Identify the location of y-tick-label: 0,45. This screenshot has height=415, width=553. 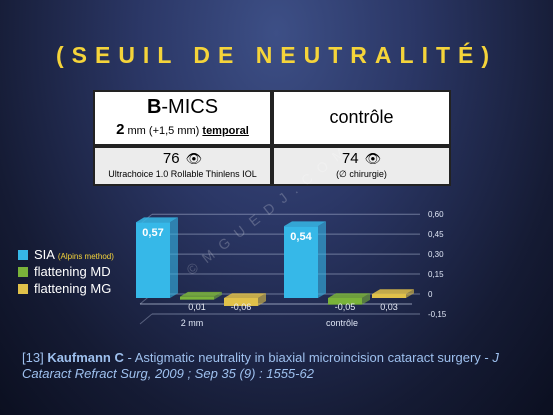
(436, 234).